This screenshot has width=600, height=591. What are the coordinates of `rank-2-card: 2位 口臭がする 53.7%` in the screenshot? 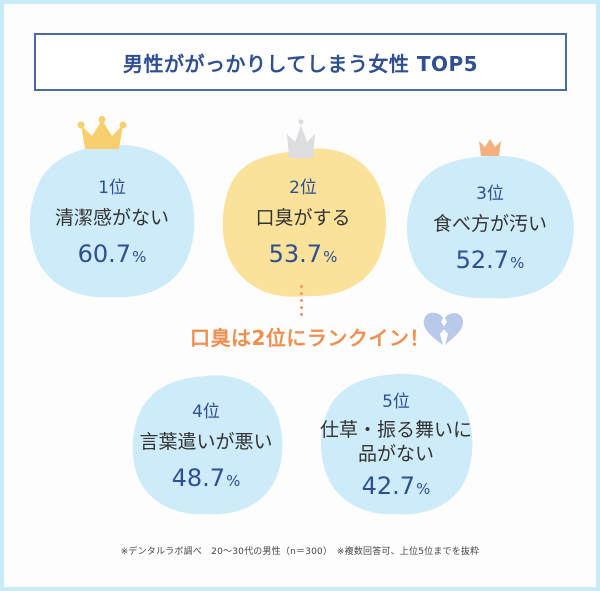 It's located at (303, 220).